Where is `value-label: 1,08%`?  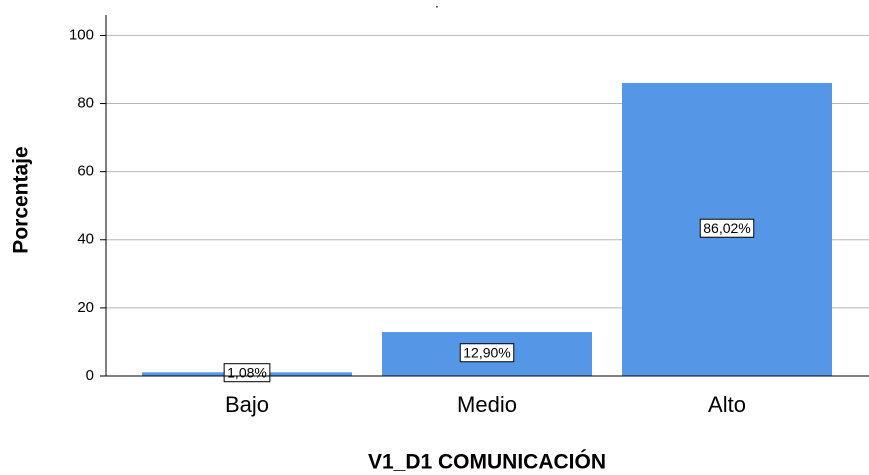 value-label: 1,08% is located at coordinates (247, 373).